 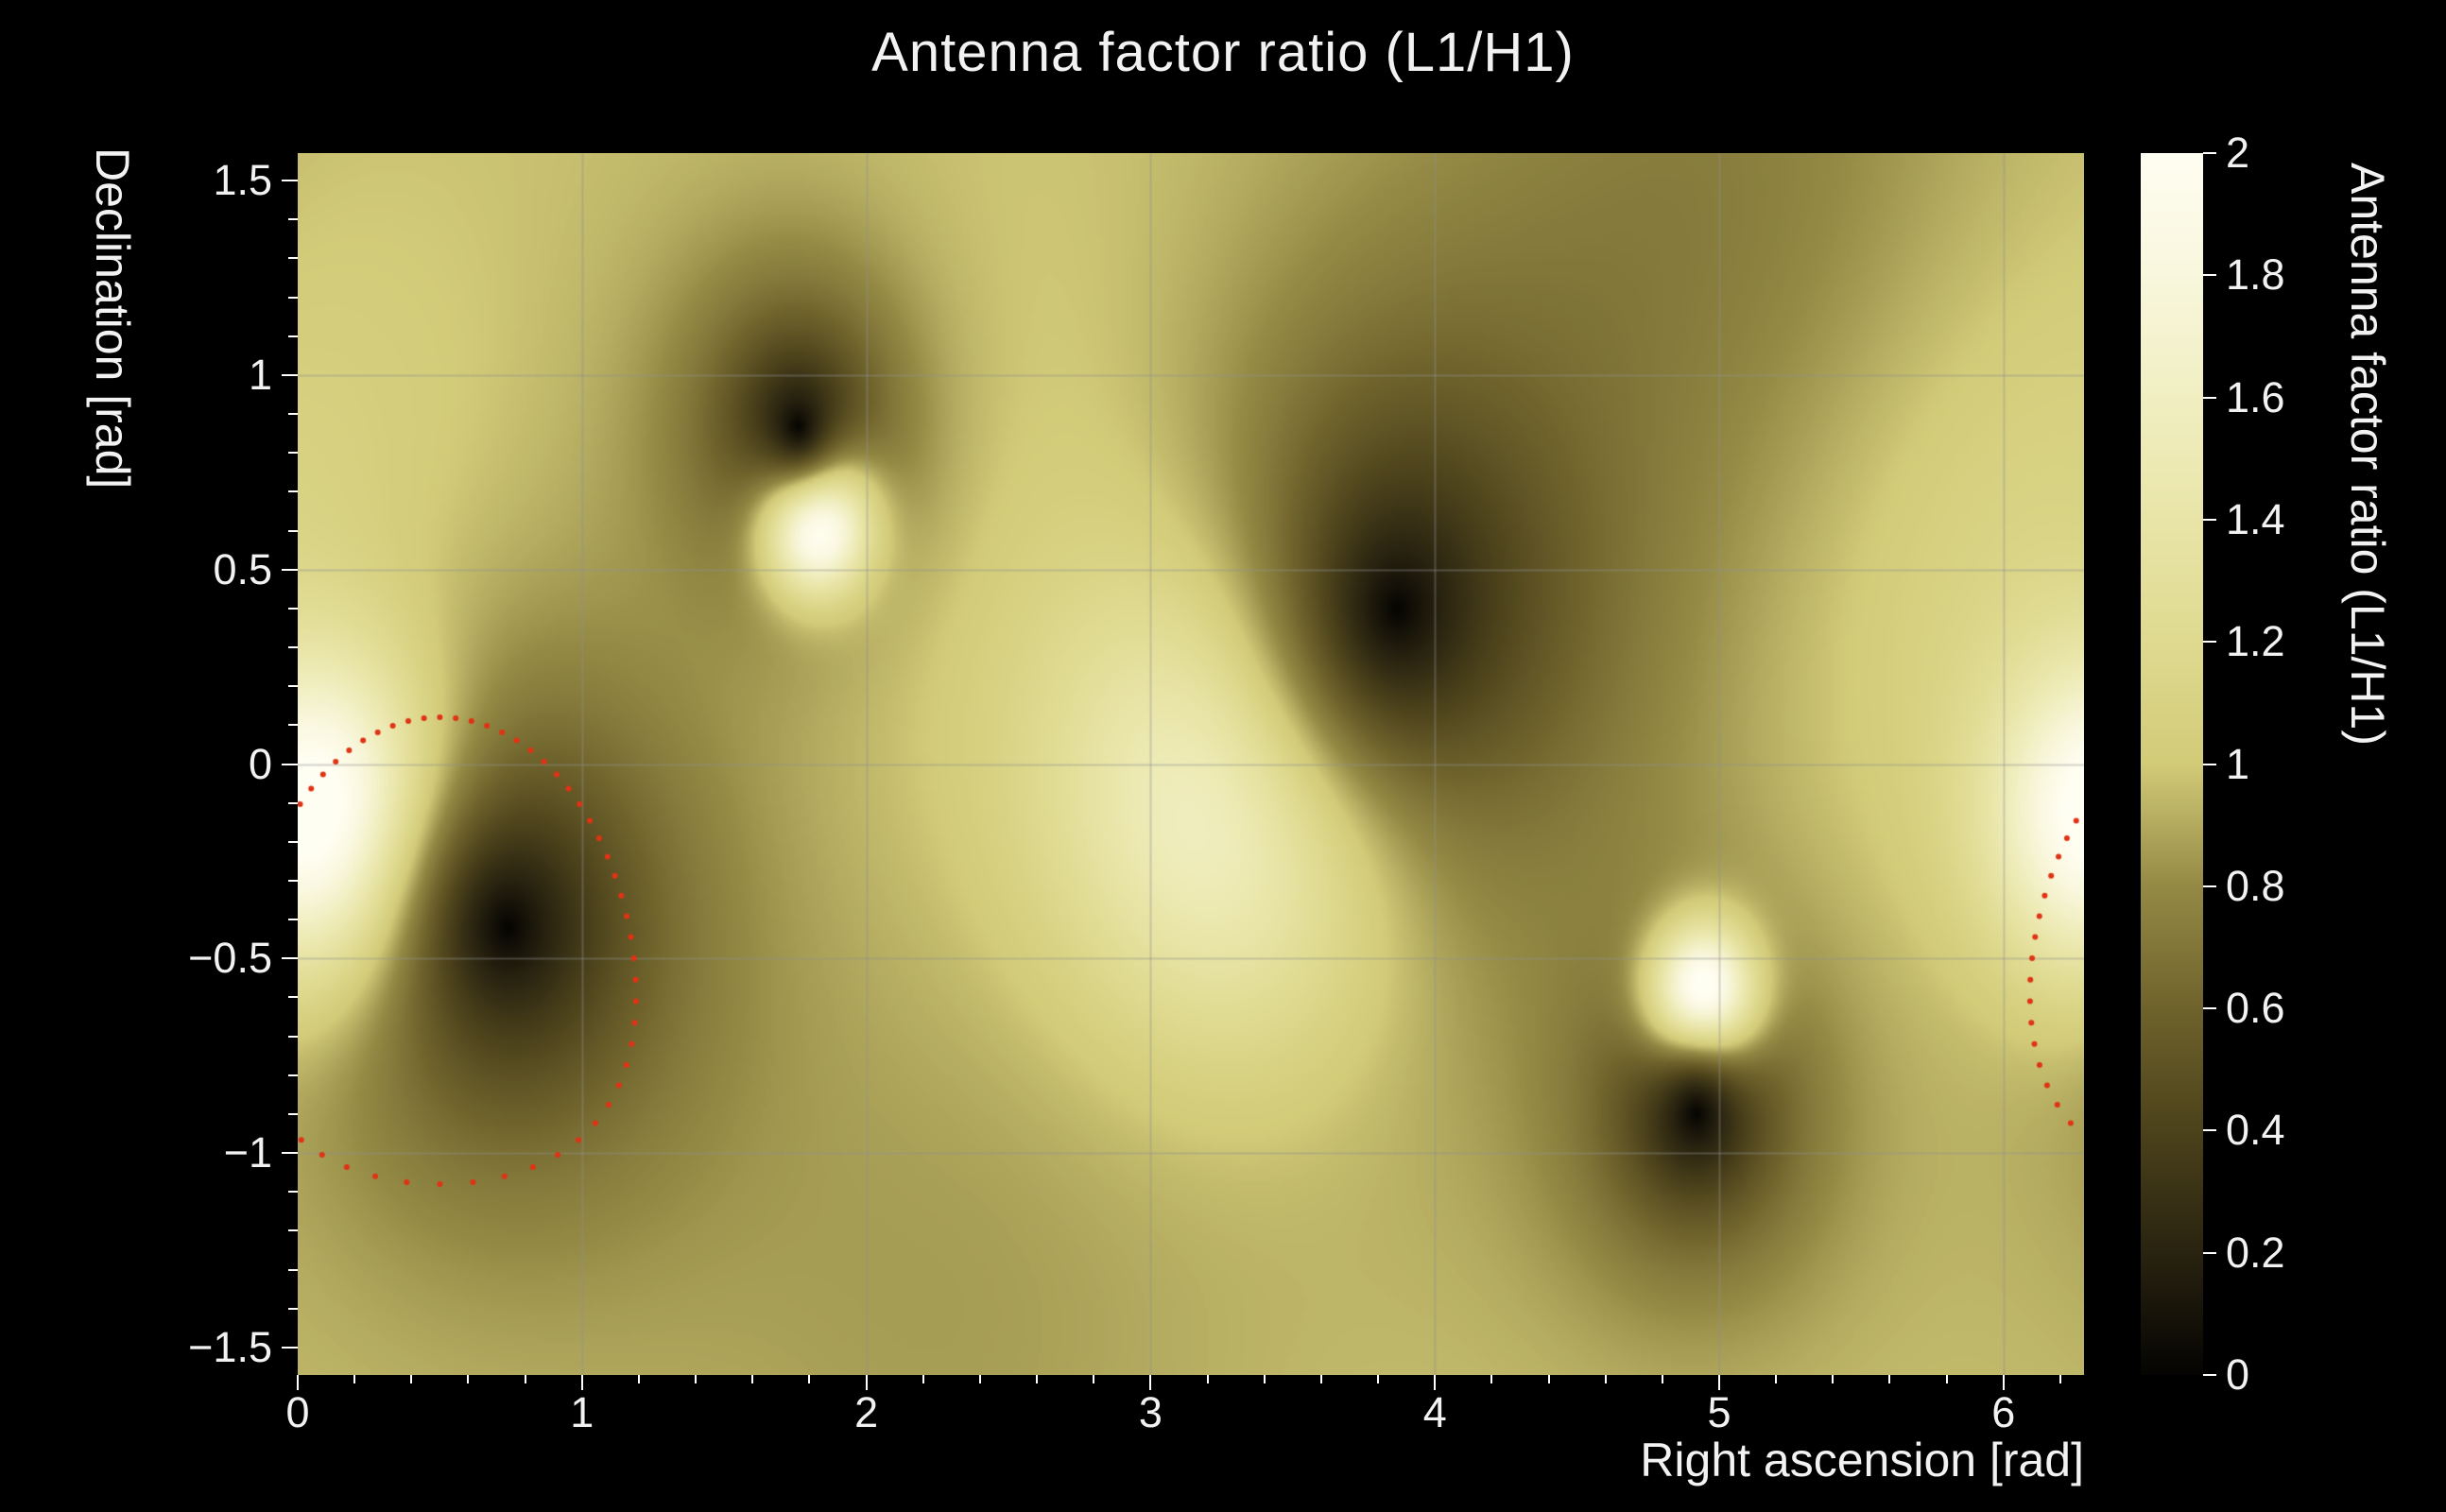 What do you see at coordinates (2255, 885) in the screenshot?
I see `colorbar-tick-label: 0.8` at bounding box center [2255, 885].